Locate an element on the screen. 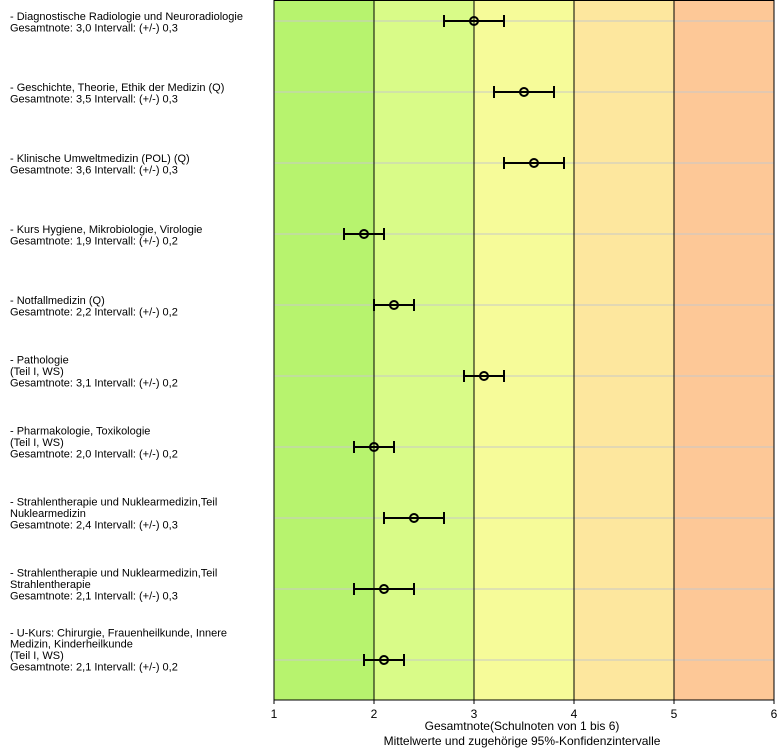 The width and height of the screenshot is (780, 750). x-tick-label: 5 is located at coordinates (674, 714).